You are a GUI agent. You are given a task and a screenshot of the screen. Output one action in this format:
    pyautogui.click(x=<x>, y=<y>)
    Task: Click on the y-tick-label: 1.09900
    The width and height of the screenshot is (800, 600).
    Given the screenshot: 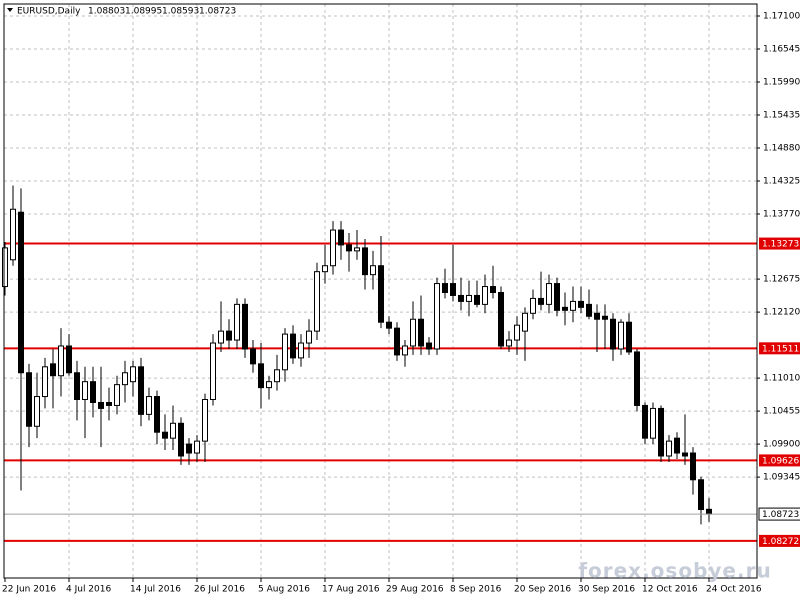 What is the action you would take?
    pyautogui.click(x=781, y=445)
    